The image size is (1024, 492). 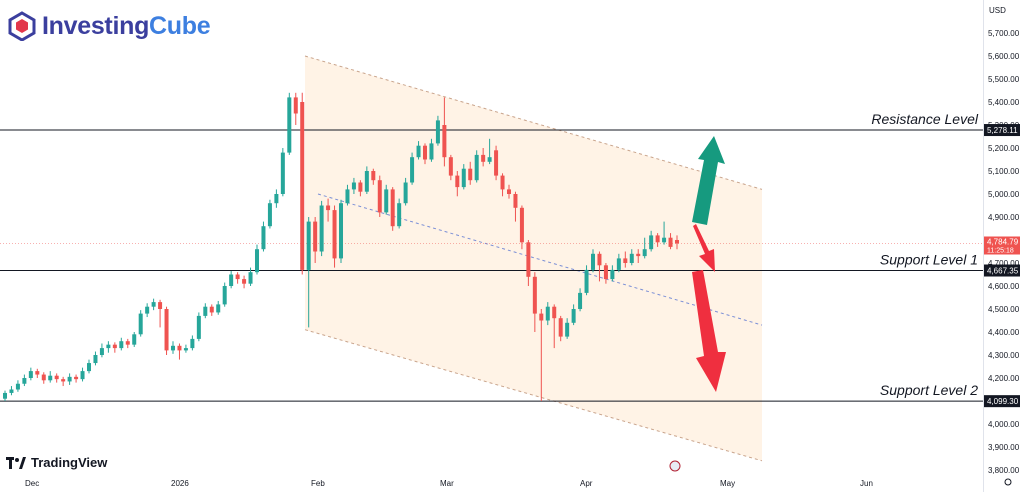 I want to click on bullish-arrow, so click(x=708, y=180).